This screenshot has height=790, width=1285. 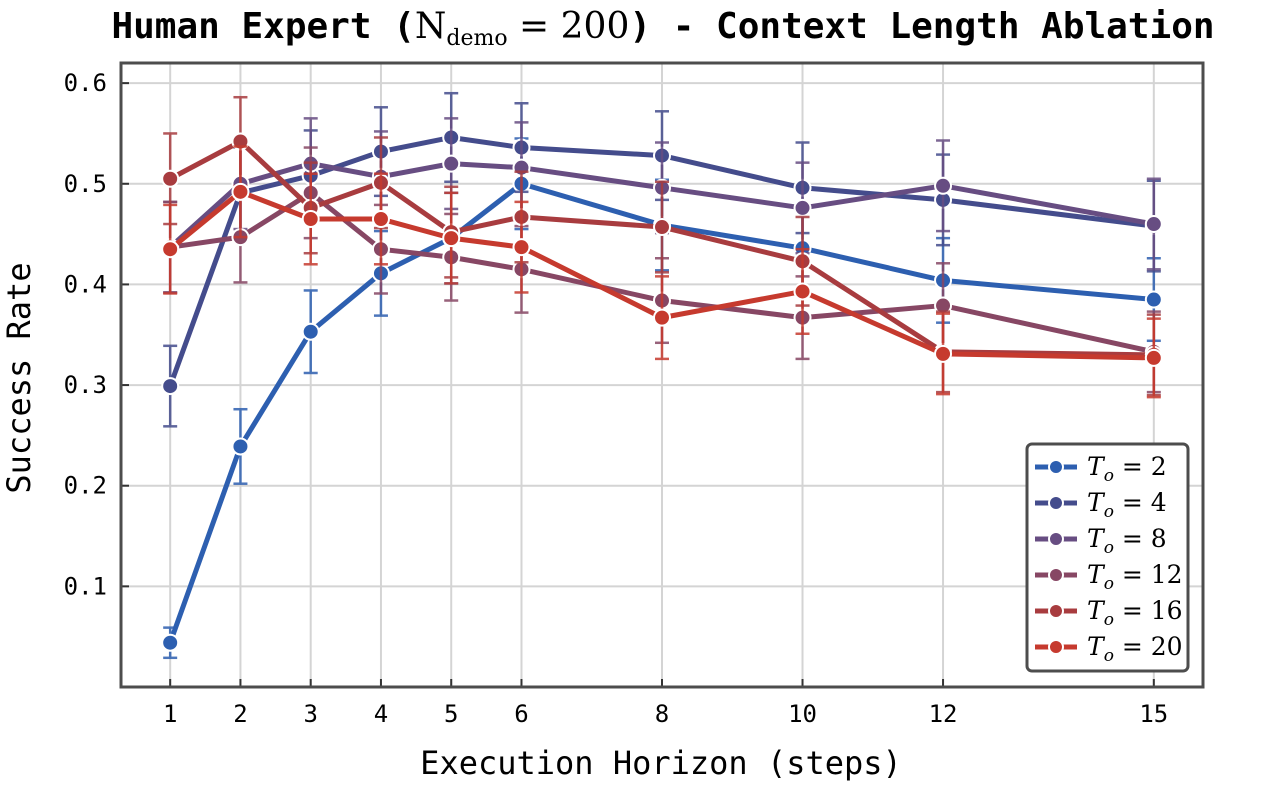 What do you see at coordinates (85, 385) in the screenshot?
I see `y-tick-label: 0.3` at bounding box center [85, 385].